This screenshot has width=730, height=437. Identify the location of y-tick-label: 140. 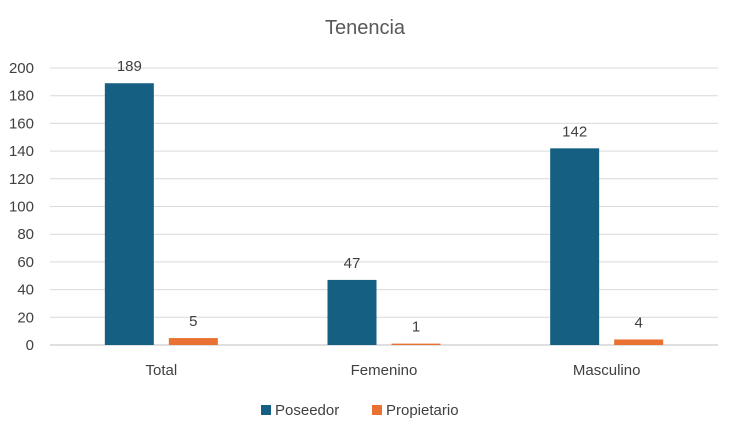
(21, 151).